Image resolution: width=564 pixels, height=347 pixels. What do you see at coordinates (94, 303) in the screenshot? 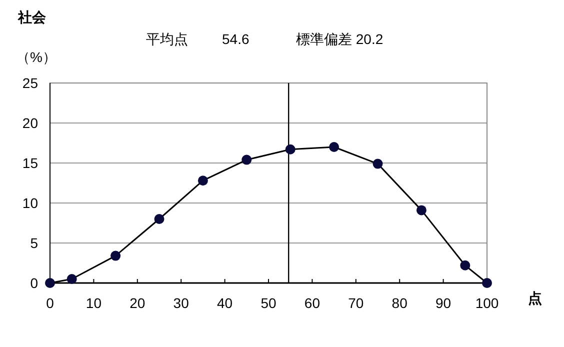
I see `x-tick-label: 10` at bounding box center [94, 303].